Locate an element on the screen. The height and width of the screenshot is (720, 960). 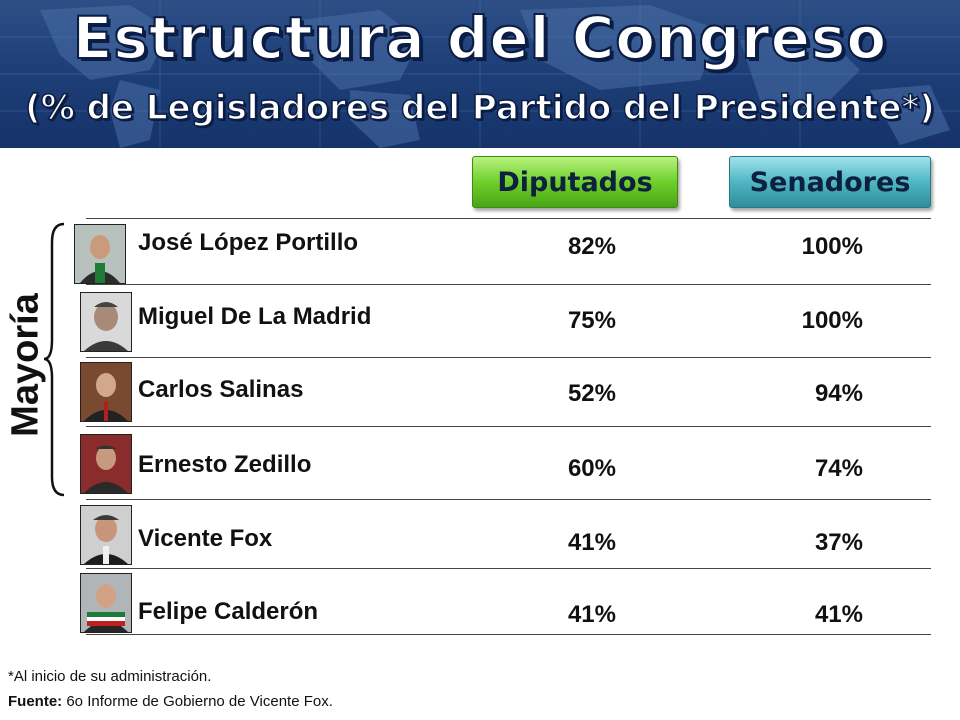
diputados-value: 82% is located at coordinates (591, 246).